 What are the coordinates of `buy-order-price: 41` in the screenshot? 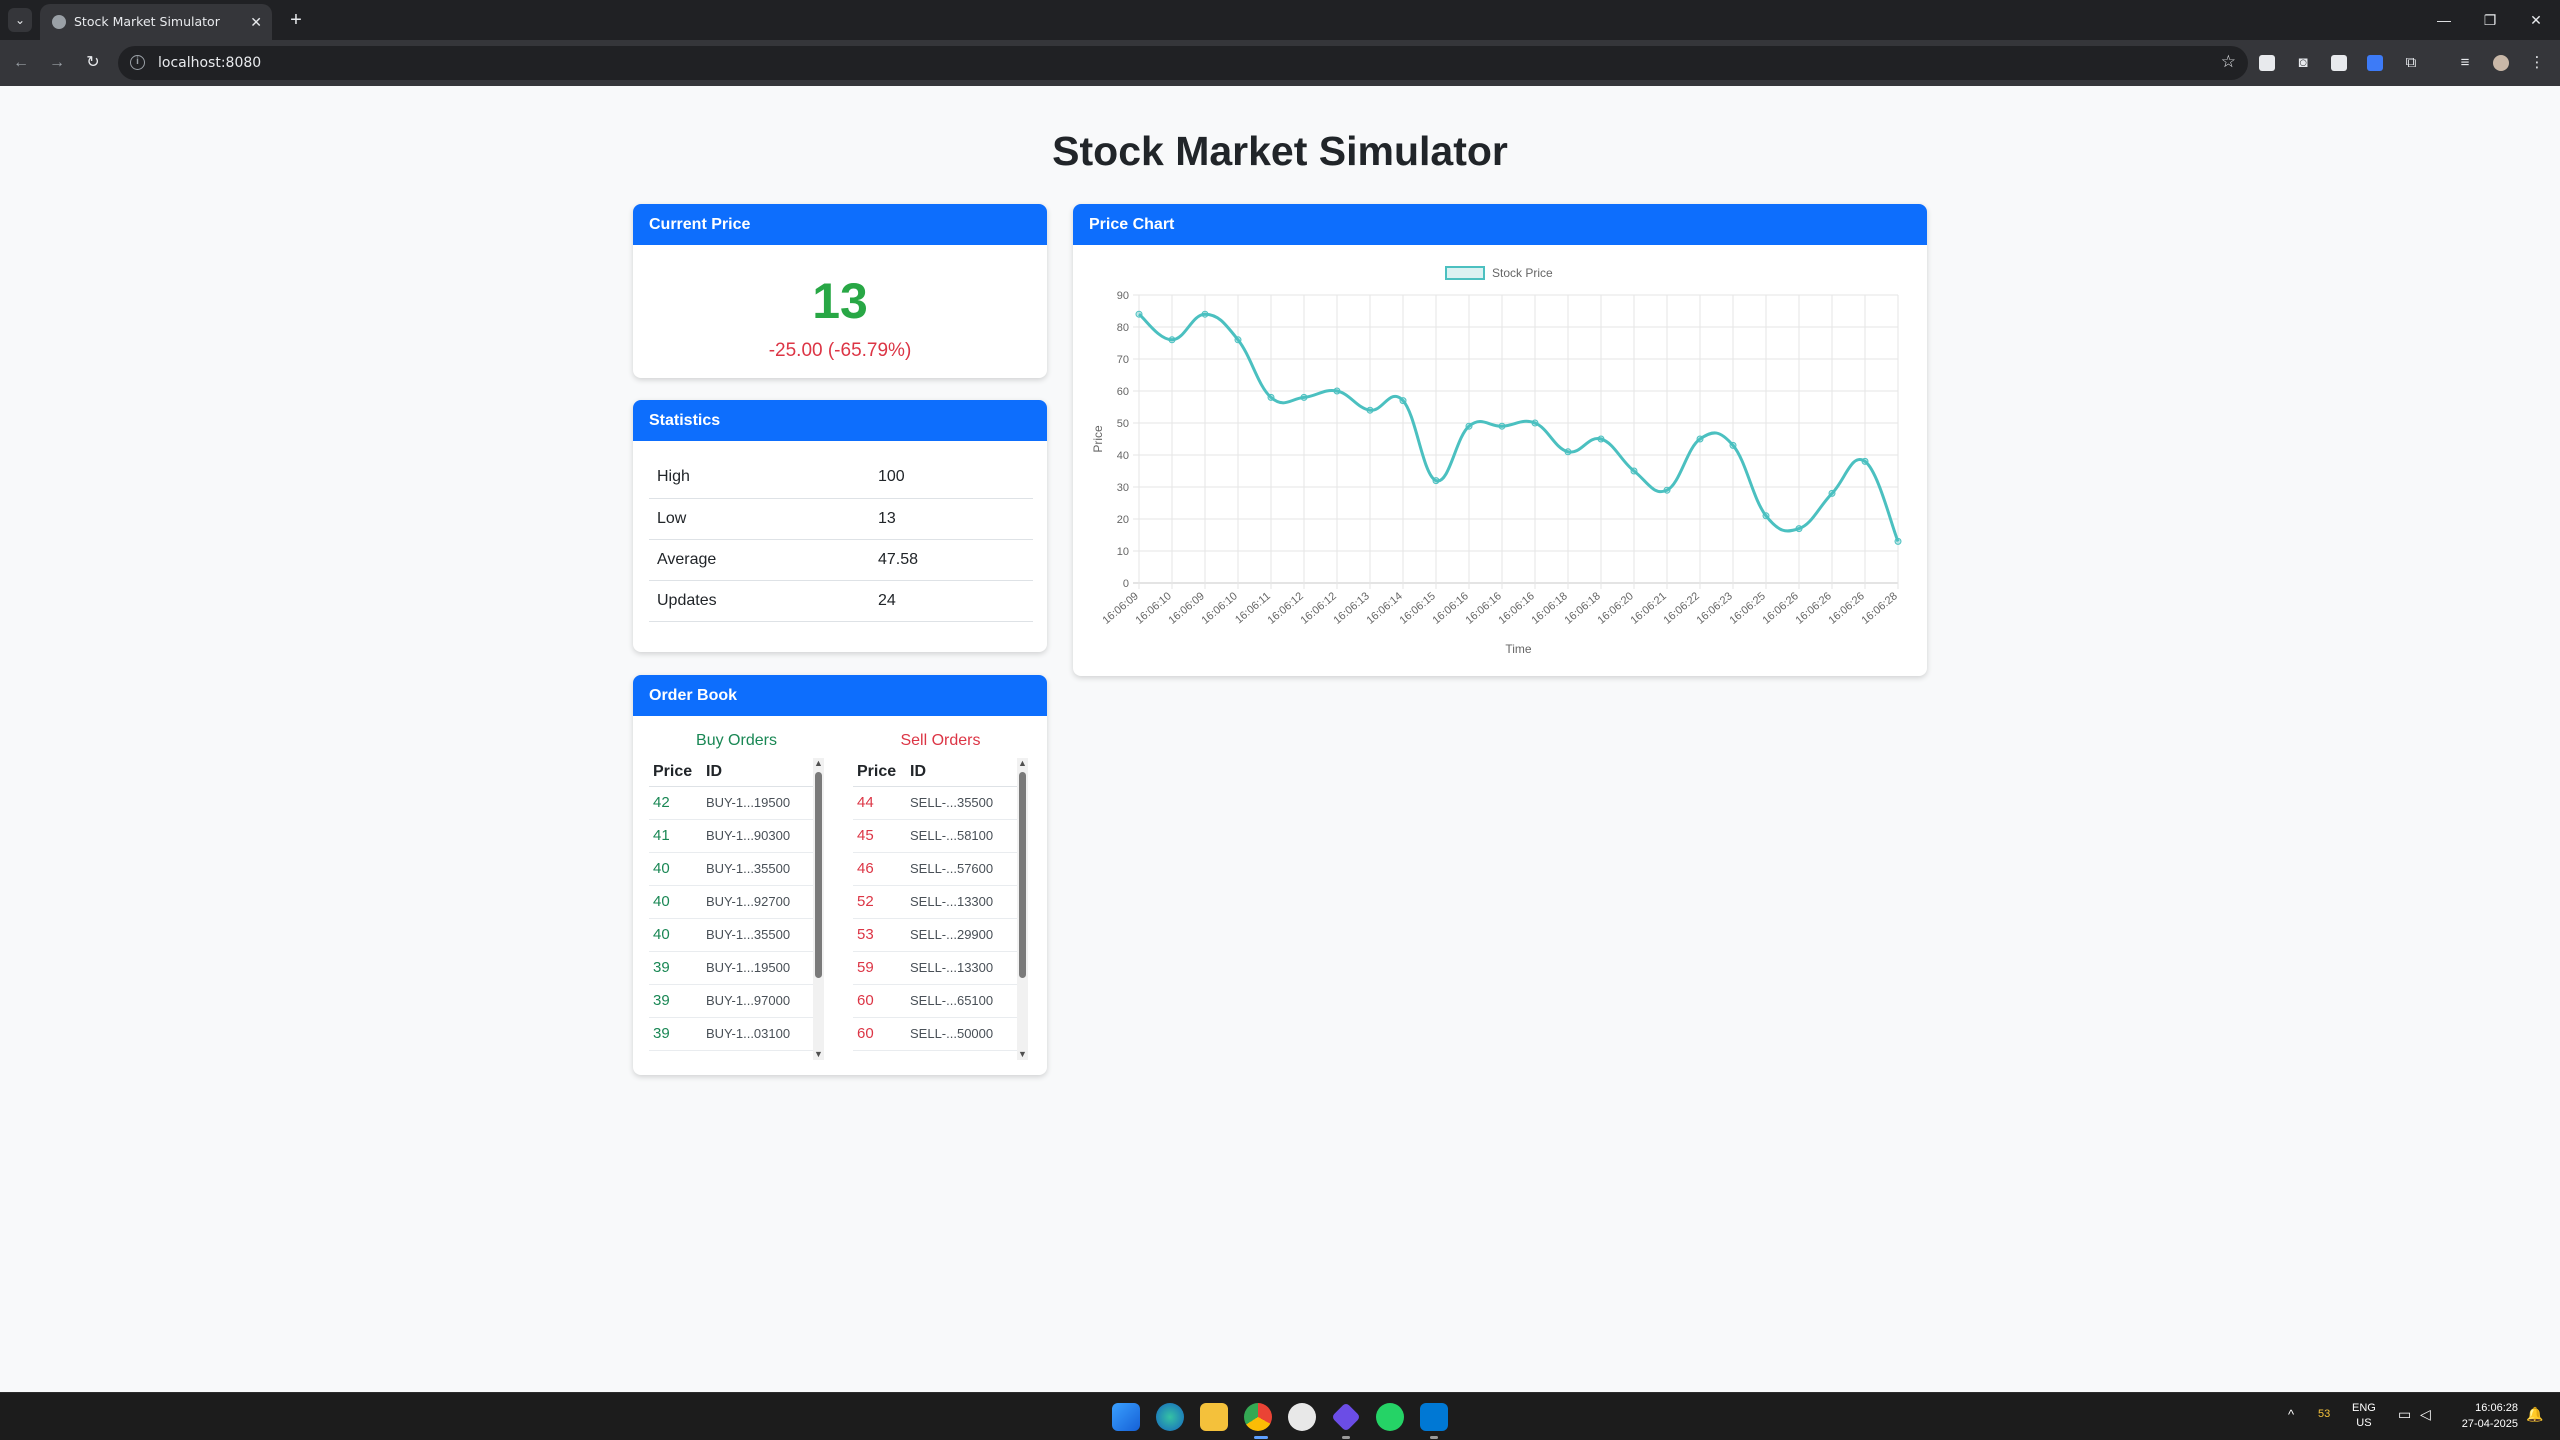 It's located at (675, 836).